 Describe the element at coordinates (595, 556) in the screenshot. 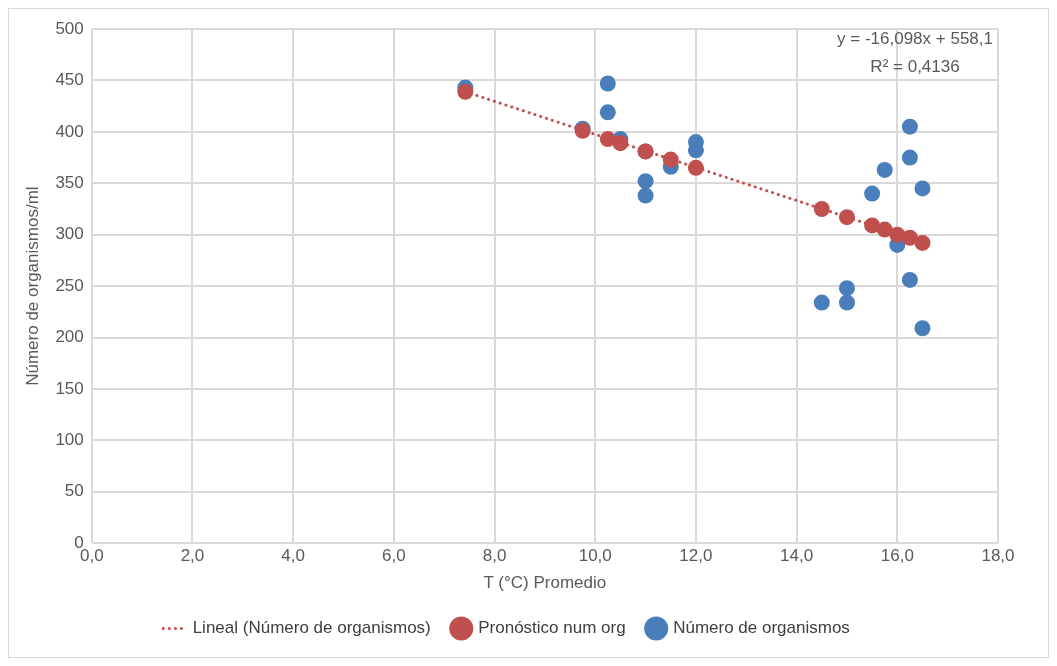

I see `x-tick-label: 10,0` at that location.